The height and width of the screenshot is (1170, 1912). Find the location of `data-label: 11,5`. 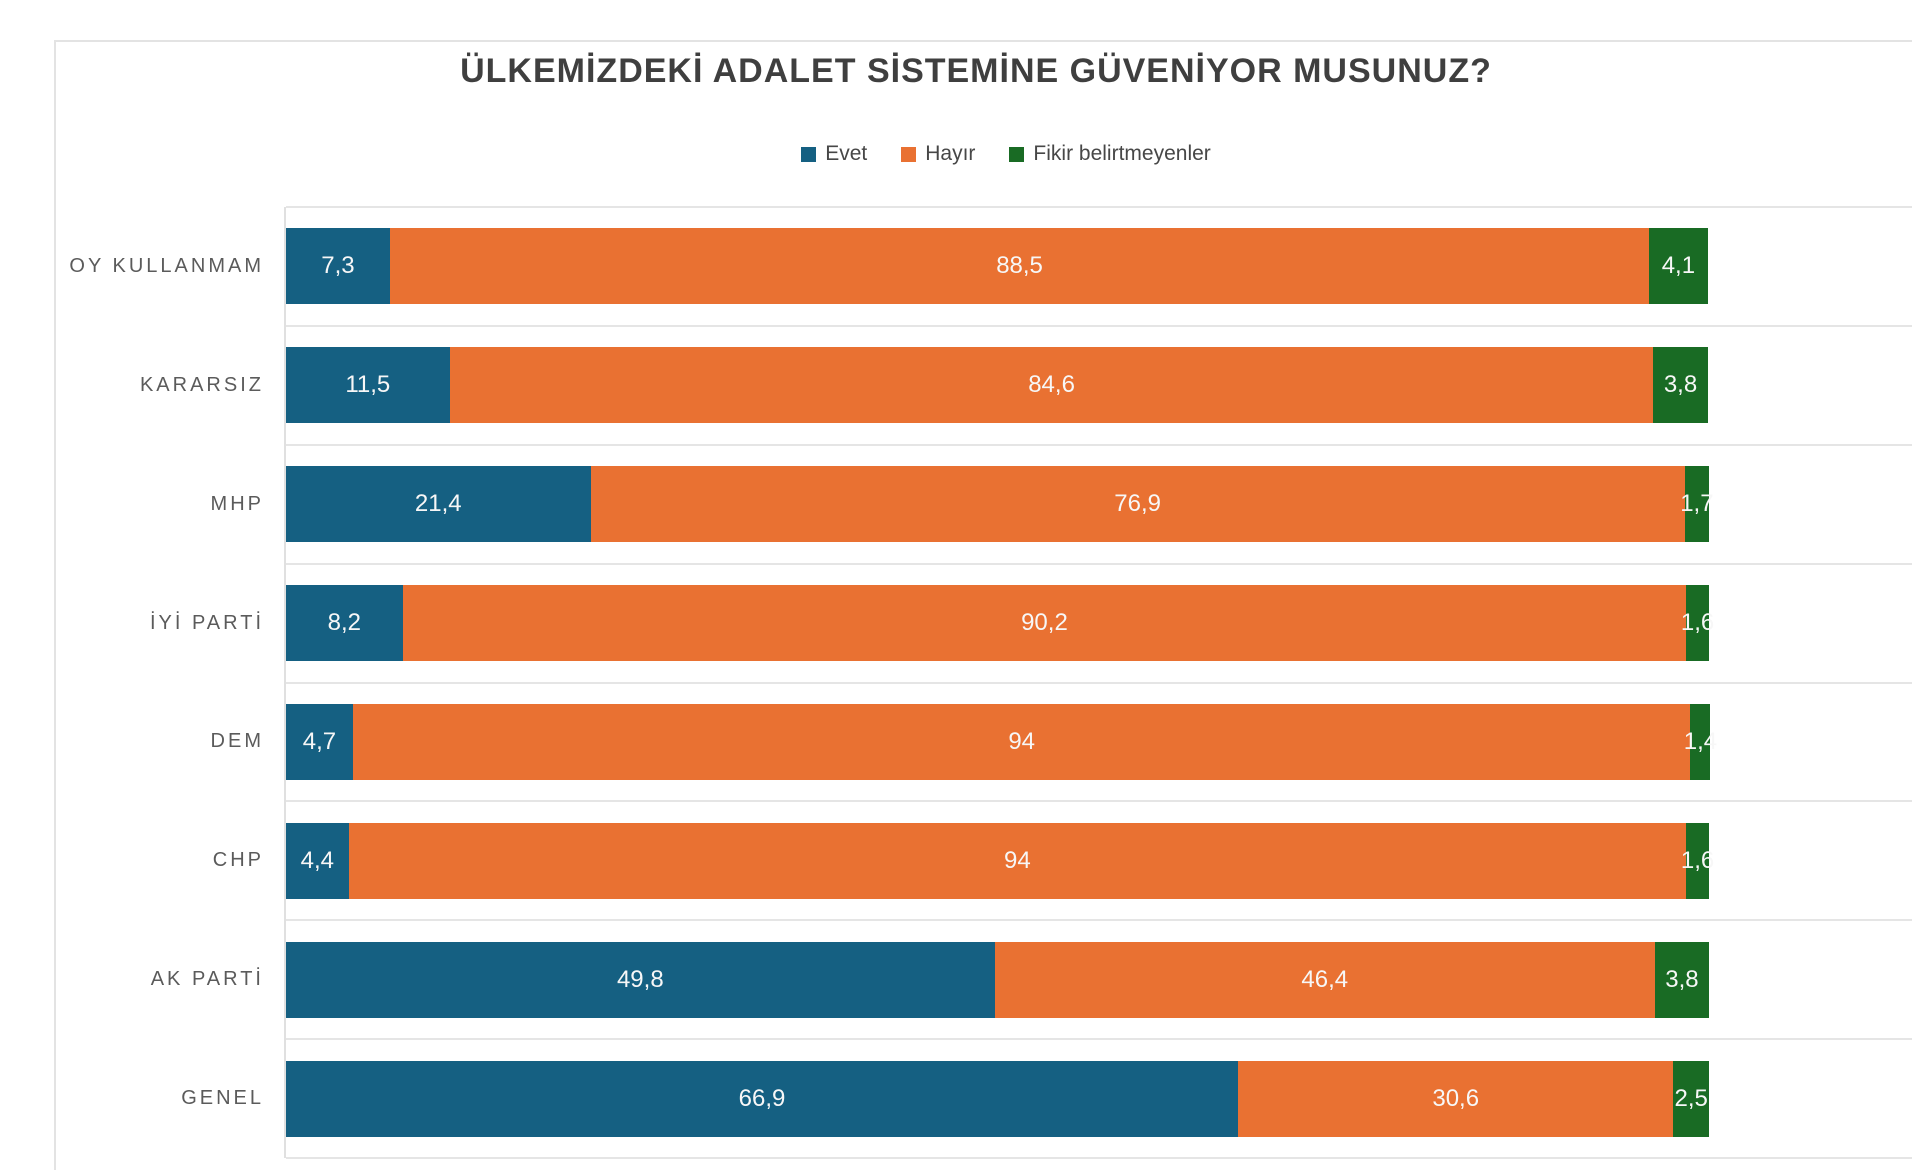

data-label: 11,5 is located at coordinates (368, 385).